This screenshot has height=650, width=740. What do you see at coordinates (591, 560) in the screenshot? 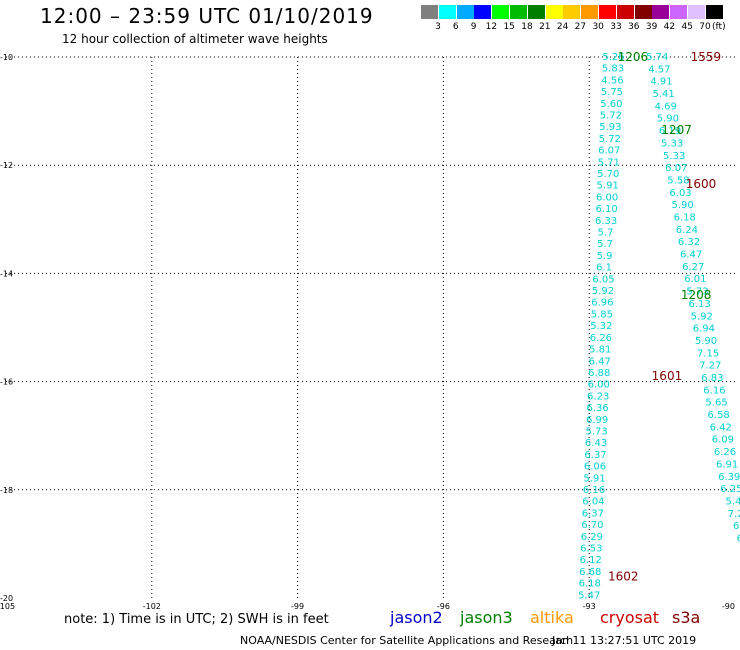
I see `swh-value-descending: 6.12` at bounding box center [591, 560].